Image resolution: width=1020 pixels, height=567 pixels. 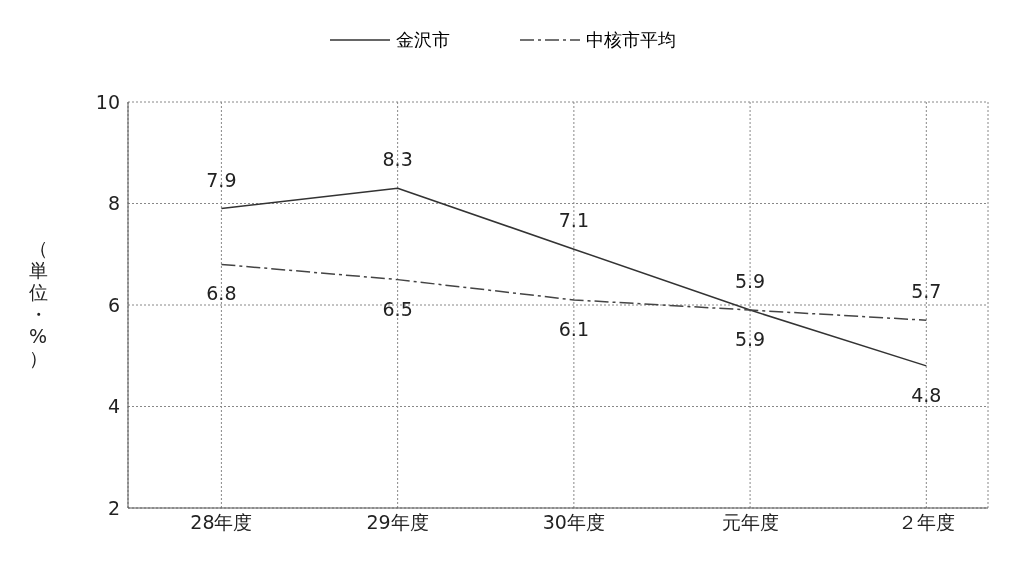 I want to click on legend-label: 金沢市, so click(x=423, y=40).